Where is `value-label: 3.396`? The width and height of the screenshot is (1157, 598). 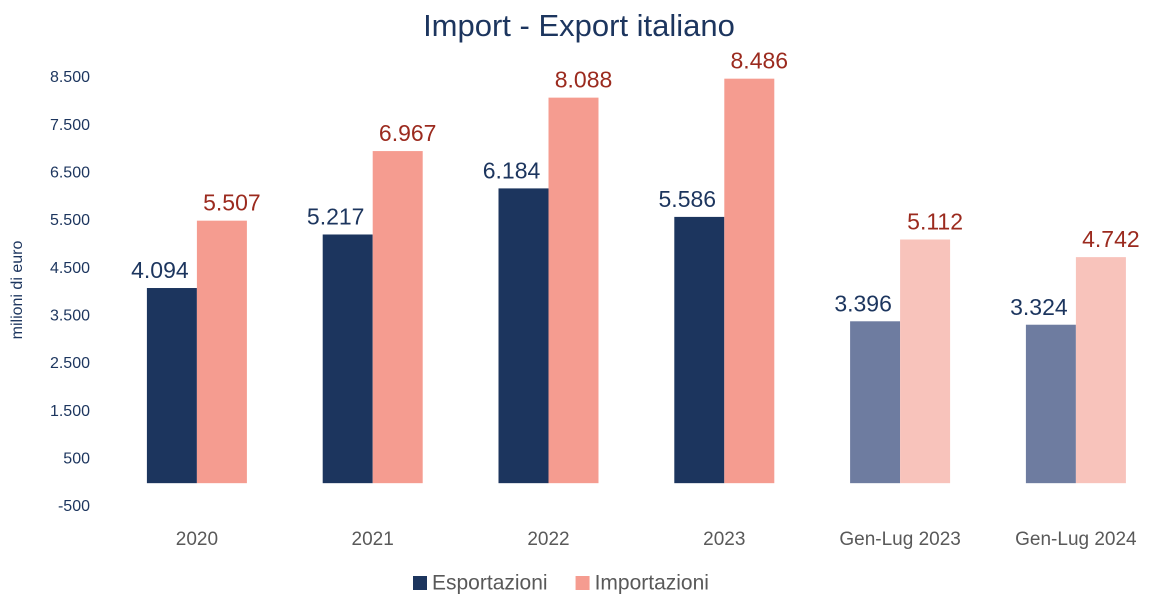
value-label: 3.396 is located at coordinates (863, 303).